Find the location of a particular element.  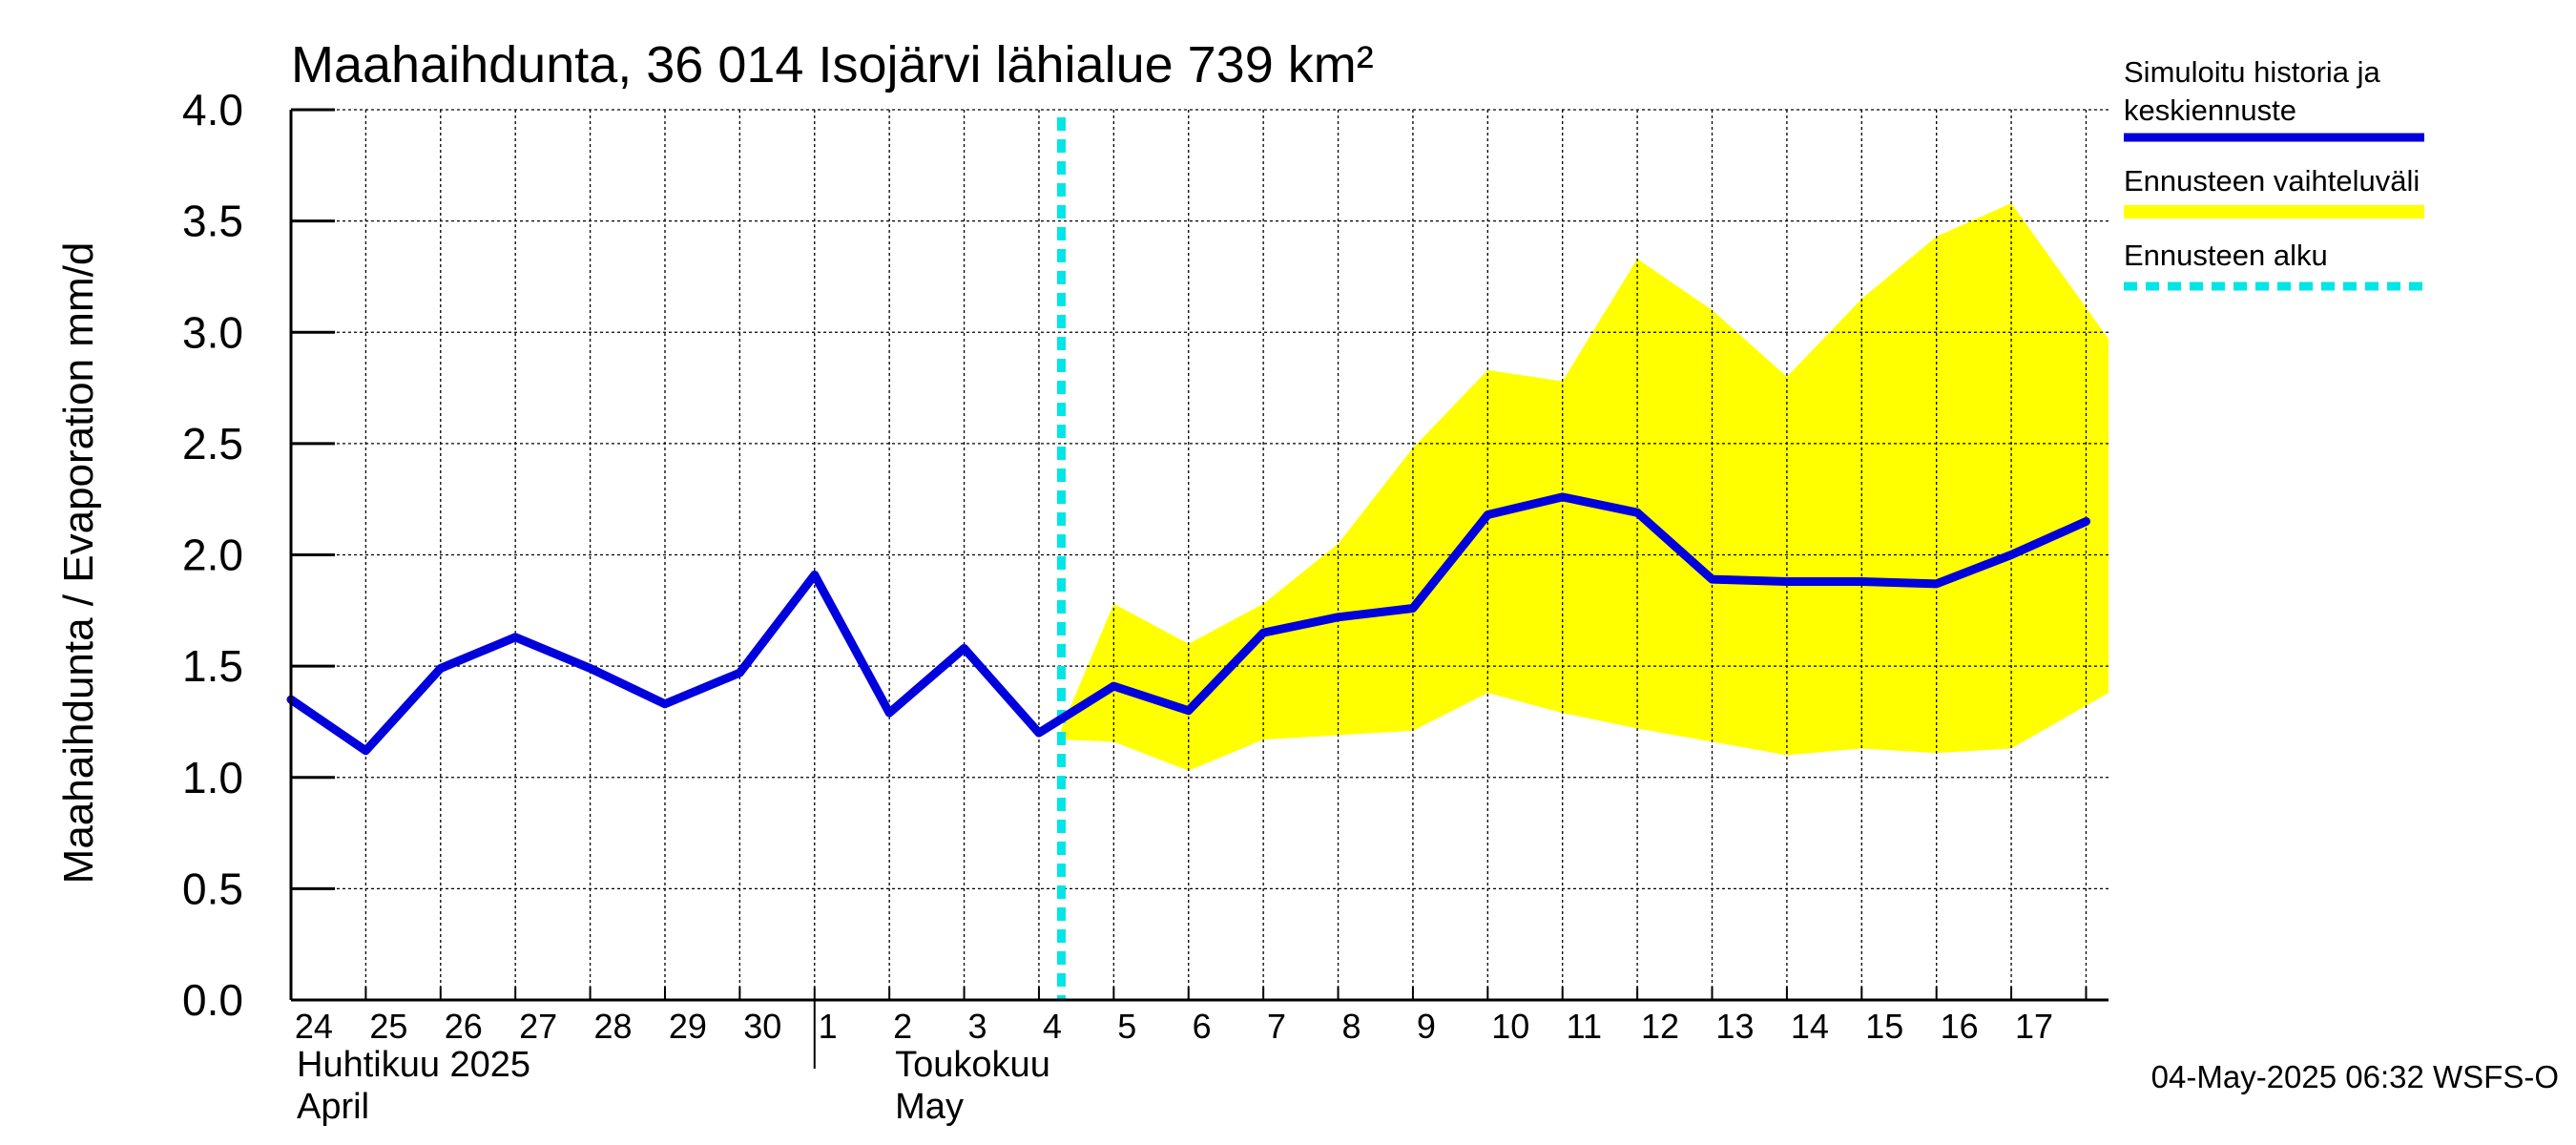

y-tick-label: 0.0 is located at coordinates (212, 1000).